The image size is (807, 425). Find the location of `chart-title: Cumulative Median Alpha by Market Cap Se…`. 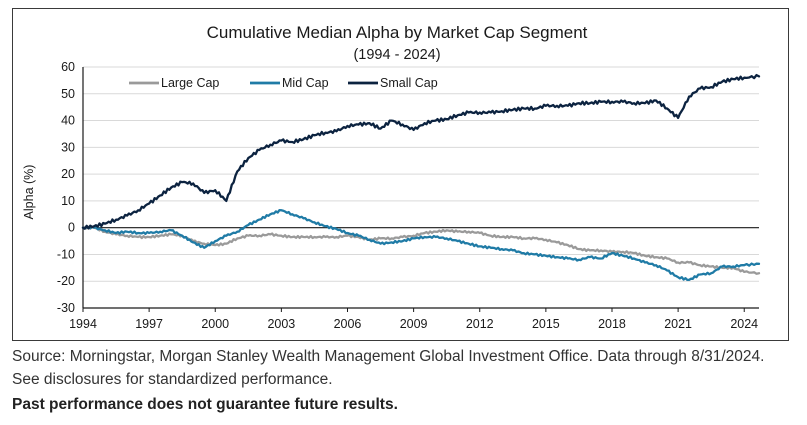

chart-title: Cumulative Median Alpha by Market Cap Se… is located at coordinates (397, 32).